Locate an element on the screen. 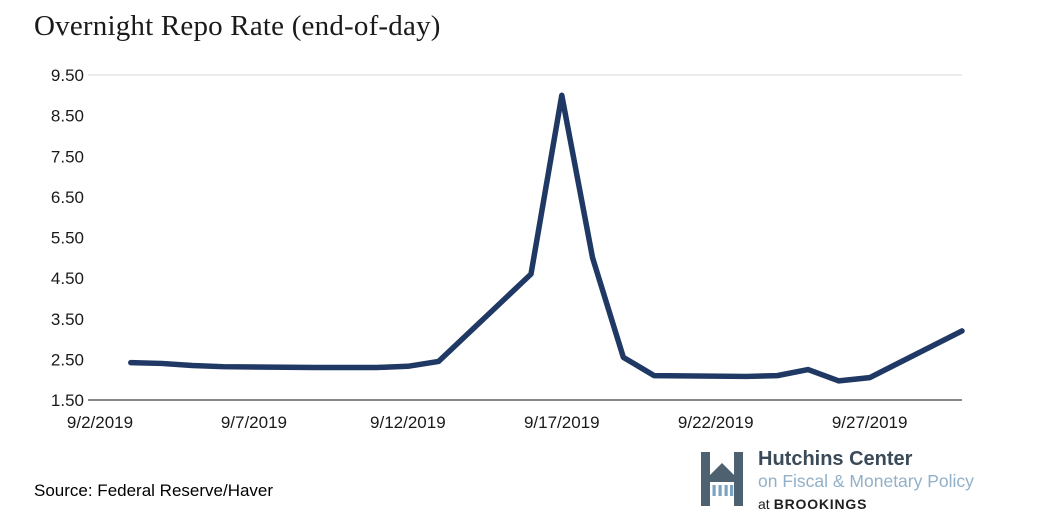 The width and height of the screenshot is (1041, 532). y-tick-label: 8.50 is located at coordinates (67, 116).